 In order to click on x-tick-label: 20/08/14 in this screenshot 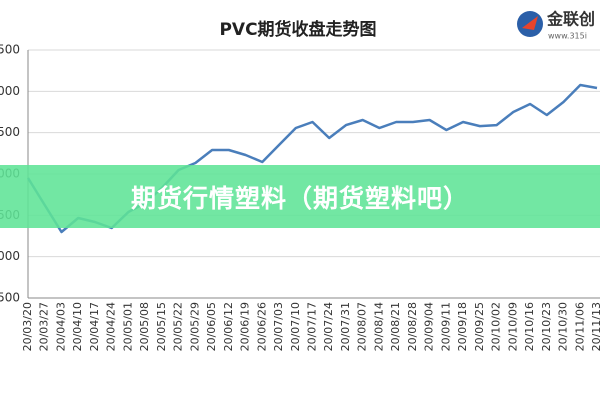, I will do `click(378, 326)`.